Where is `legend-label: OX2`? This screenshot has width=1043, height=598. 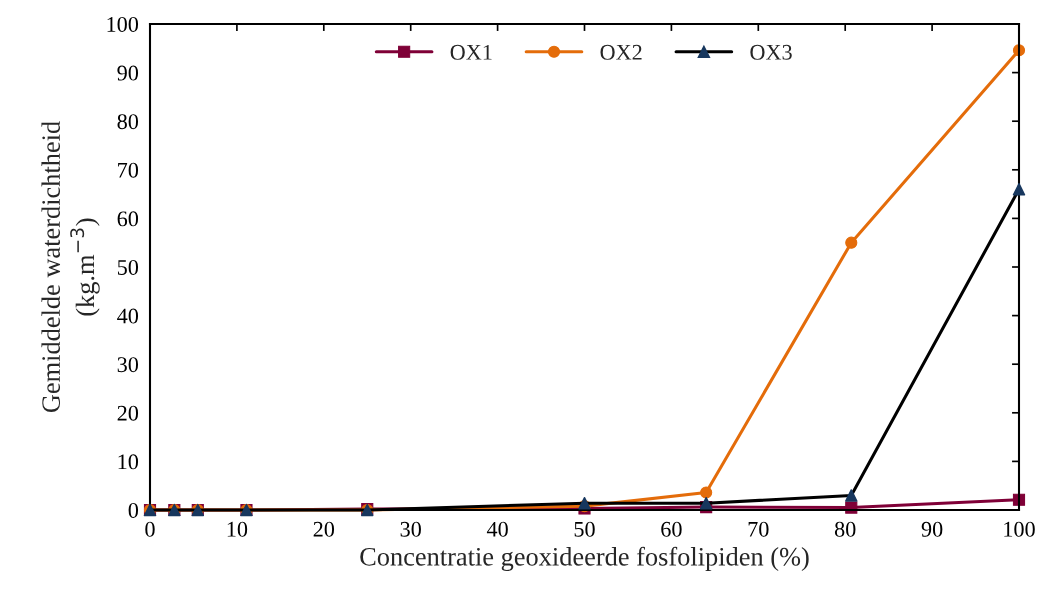
legend-label: OX2 is located at coordinates (621, 52).